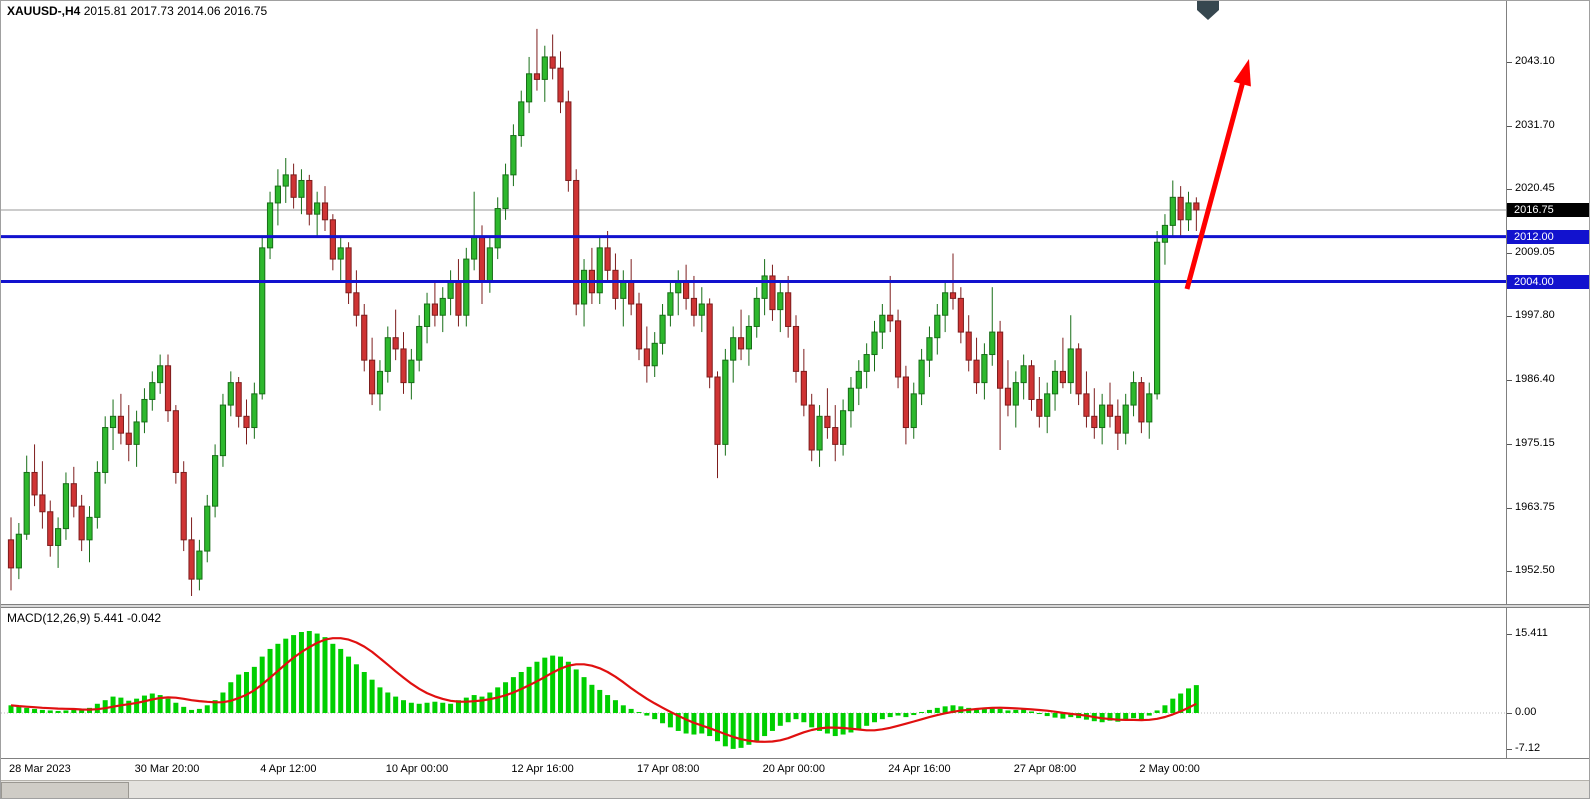  What do you see at coordinates (65, 790) in the screenshot?
I see `scrollbar-handle` at bounding box center [65, 790].